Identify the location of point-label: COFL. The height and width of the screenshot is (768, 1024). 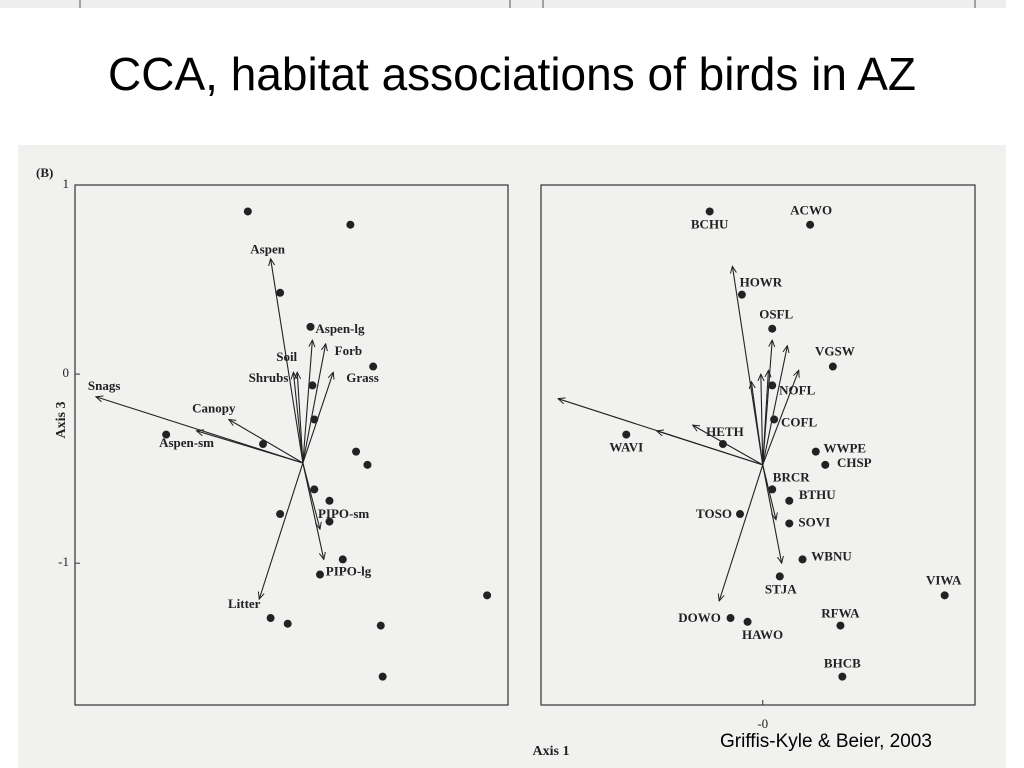
(799, 421).